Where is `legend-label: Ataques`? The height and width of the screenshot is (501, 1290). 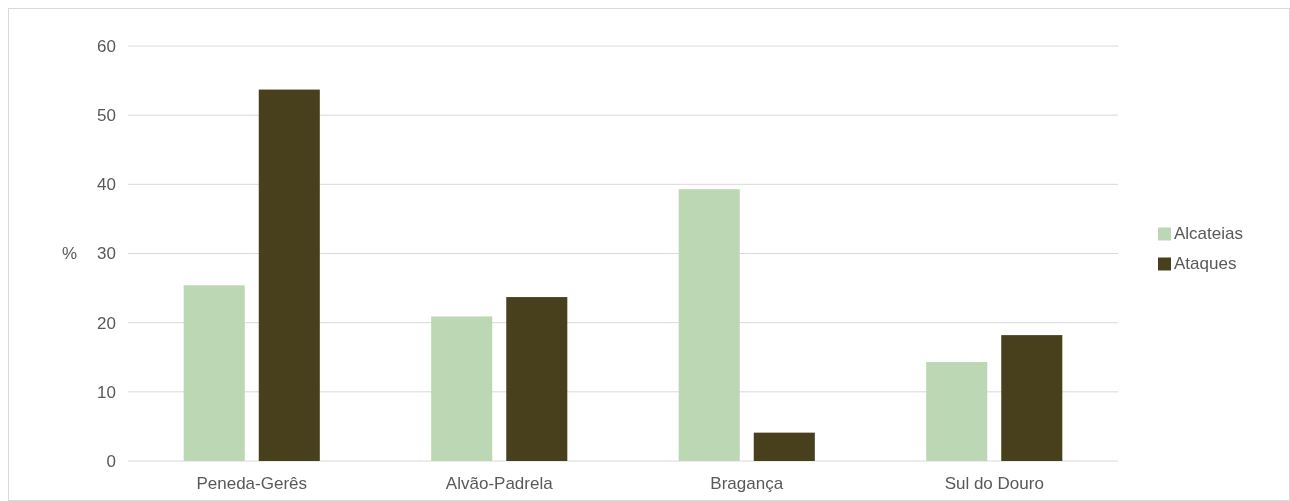
legend-label: Ataques is located at coordinates (1205, 264).